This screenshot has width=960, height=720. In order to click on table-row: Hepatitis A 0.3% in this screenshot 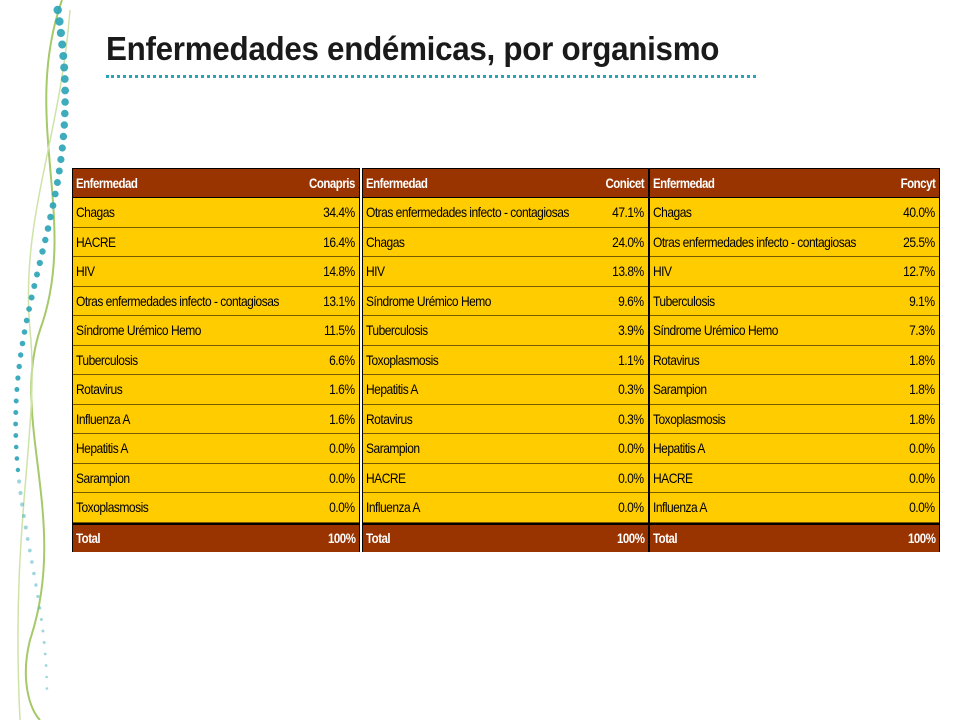, I will do `click(505, 390)`.